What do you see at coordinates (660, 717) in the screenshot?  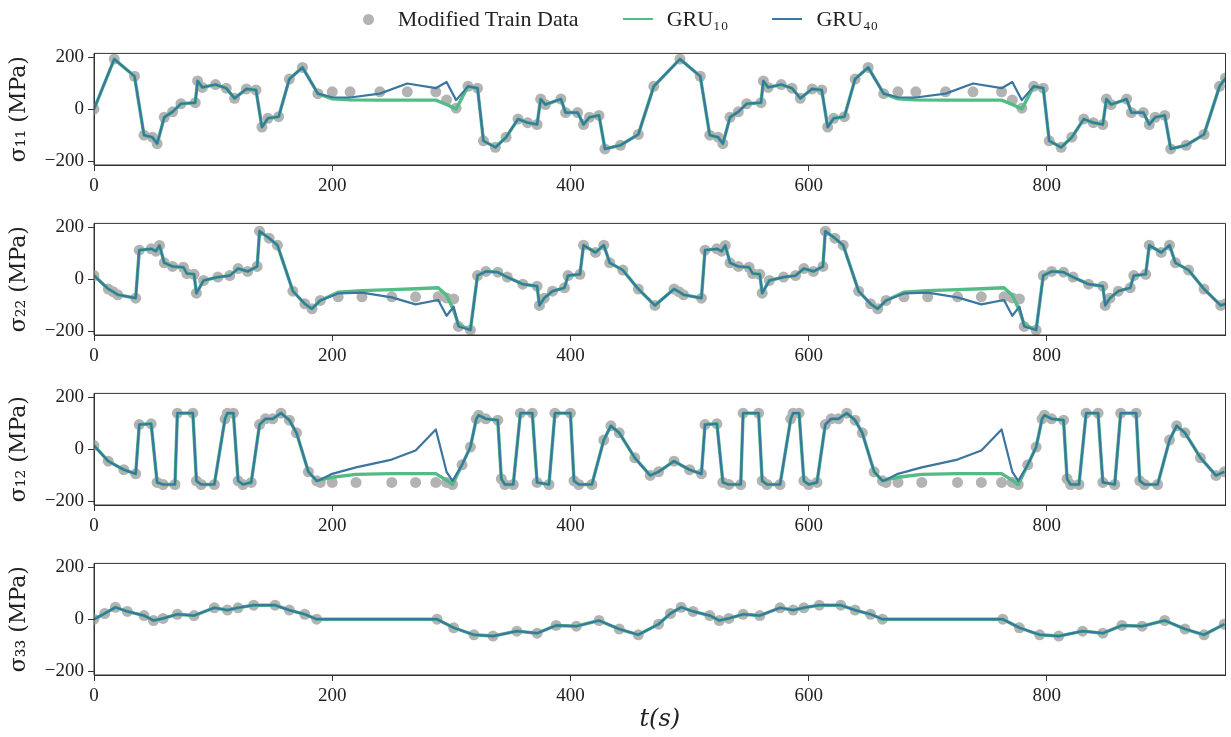 I see `x-axis-title: t(s)` at bounding box center [660, 717].